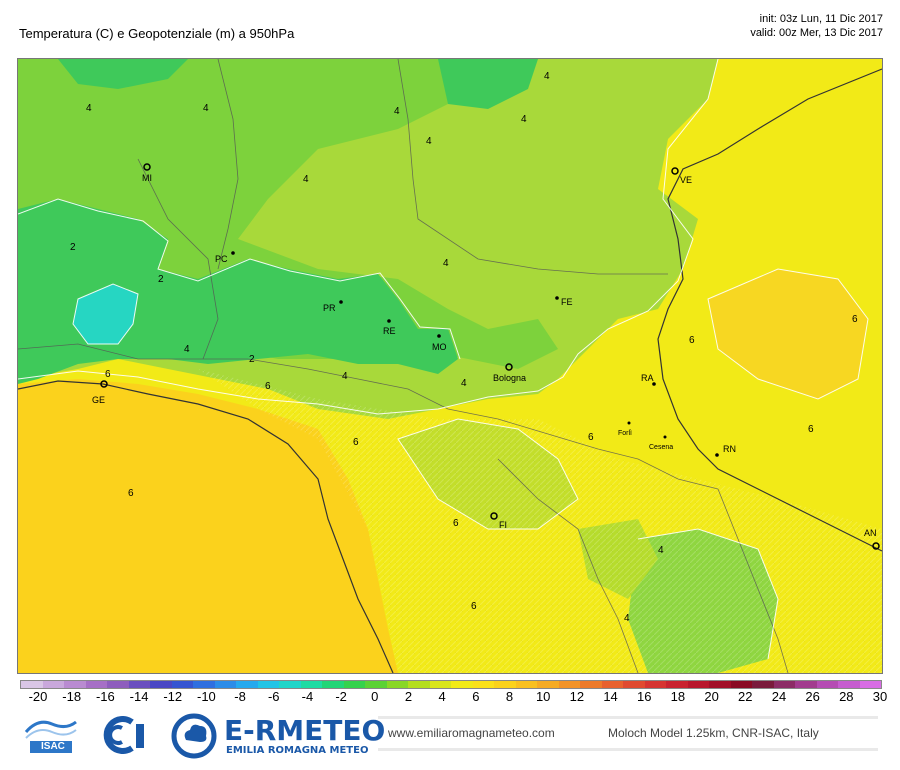 The width and height of the screenshot is (900, 770). Describe the element at coordinates (139, 696) in the screenshot. I see `colorbar-tick-label: -14` at that location.